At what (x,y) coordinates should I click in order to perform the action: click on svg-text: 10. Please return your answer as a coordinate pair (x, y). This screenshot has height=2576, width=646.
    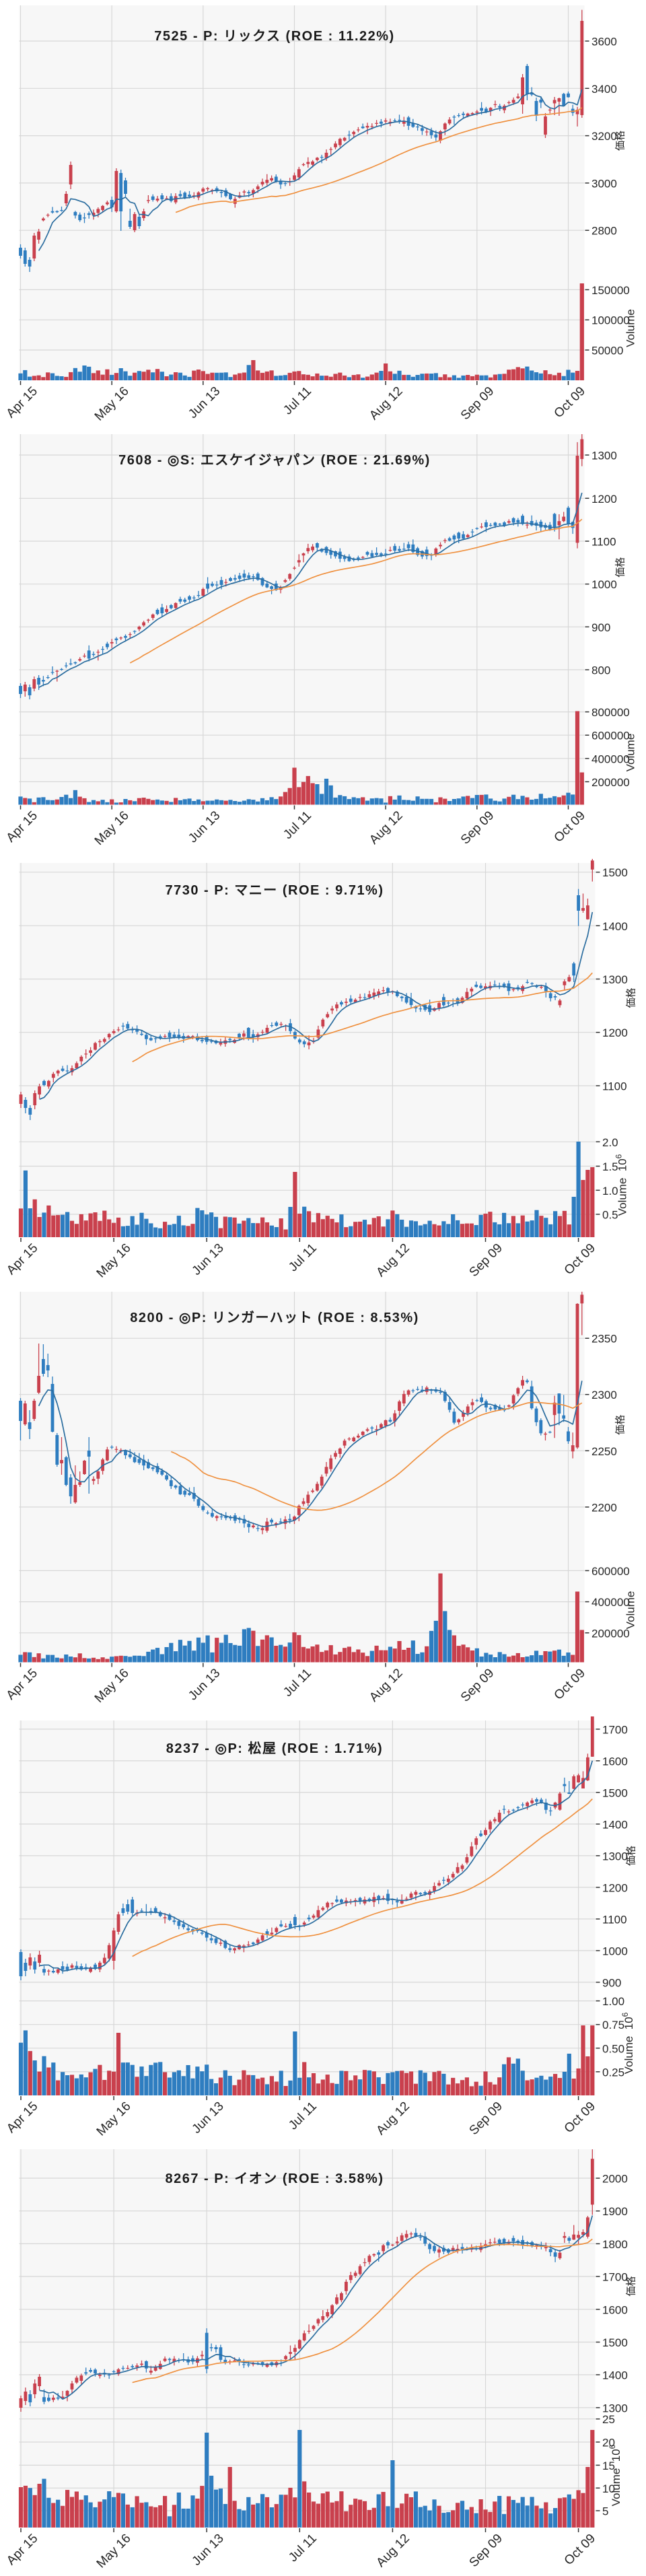
    Looking at the image, I should click on (609, 2488).